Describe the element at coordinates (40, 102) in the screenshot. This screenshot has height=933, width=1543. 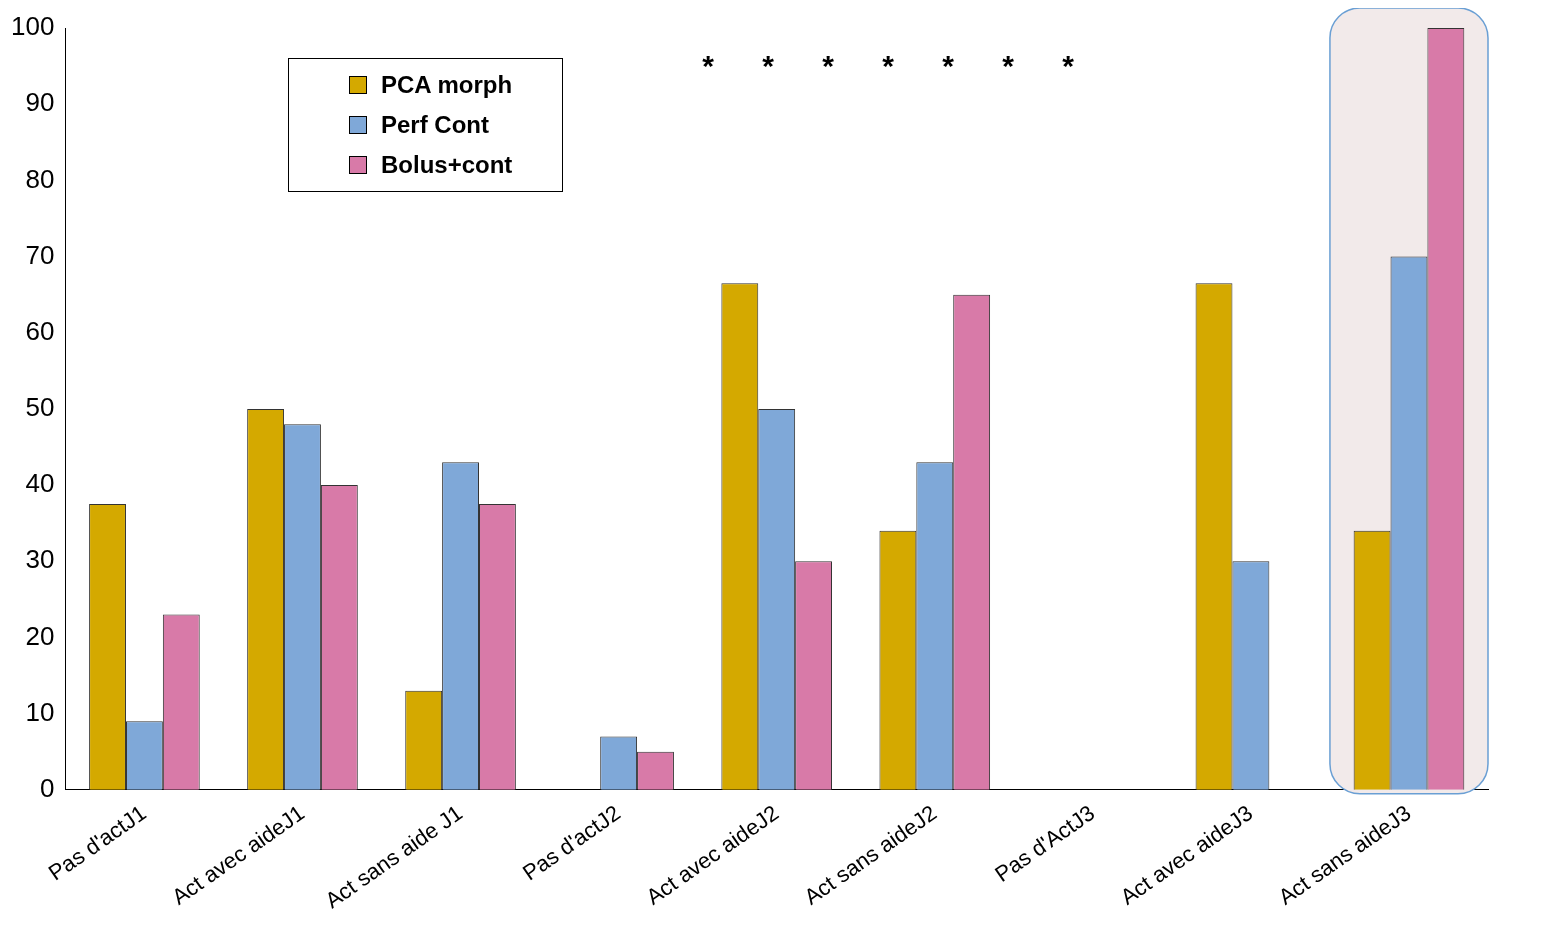
I see `y-tick-label: 90` at that location.